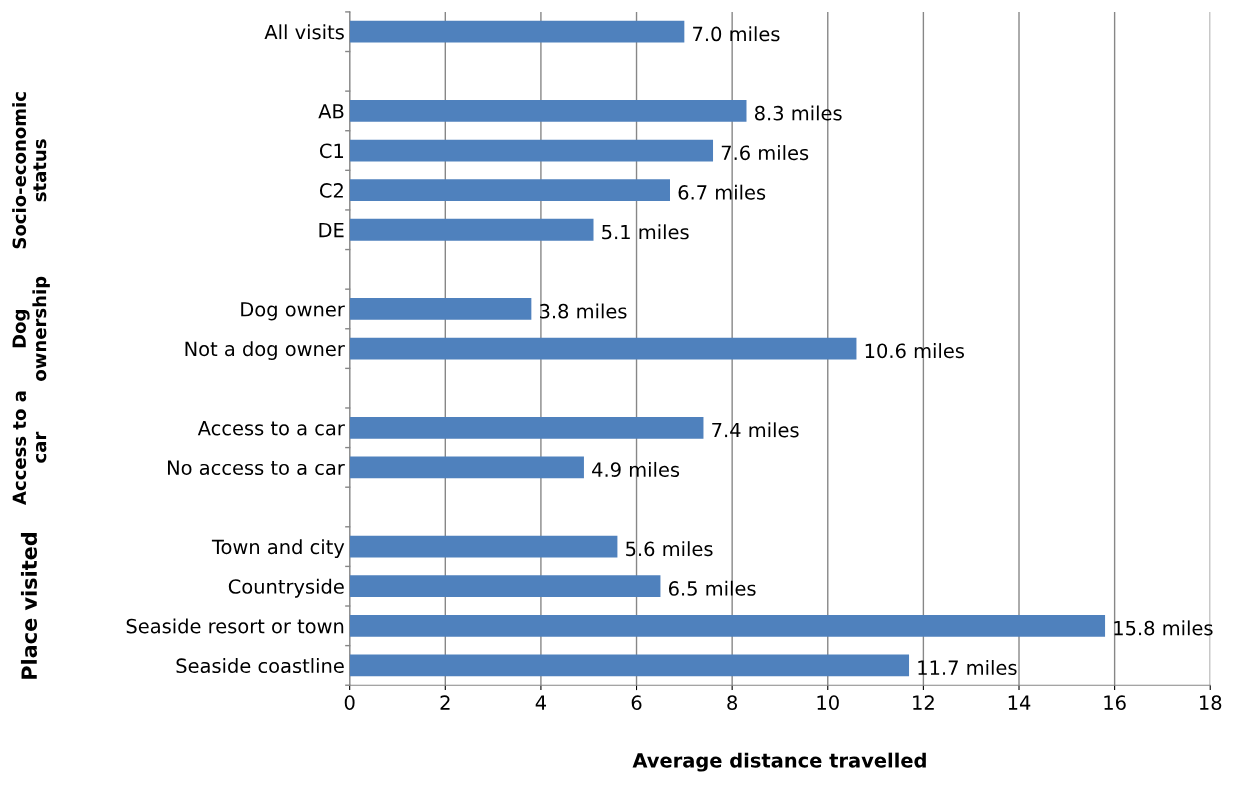  What do you see at coordinates (798, 113) in the screenshot?
I see `data-label: 8.3 miles` at bounding box center [798, 113].